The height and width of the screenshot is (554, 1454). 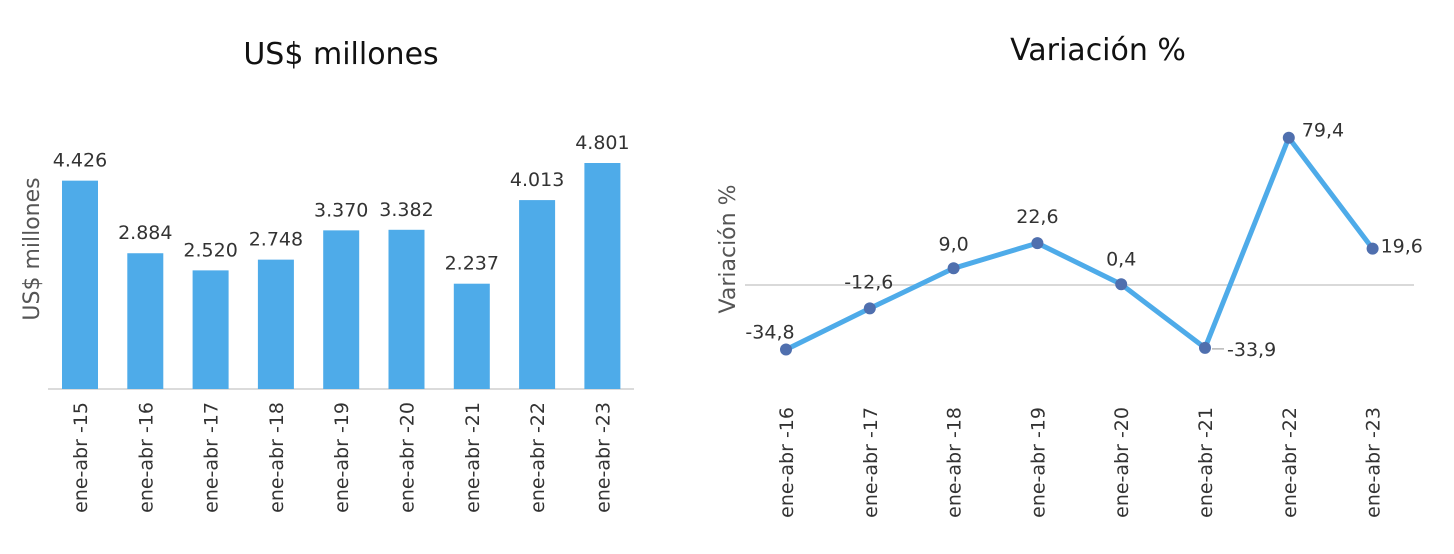 What do you see at coordinates (1098, 50) in the screenshot?
I see `line-chart-title: Variación %` at bounding box center [1098, 50].